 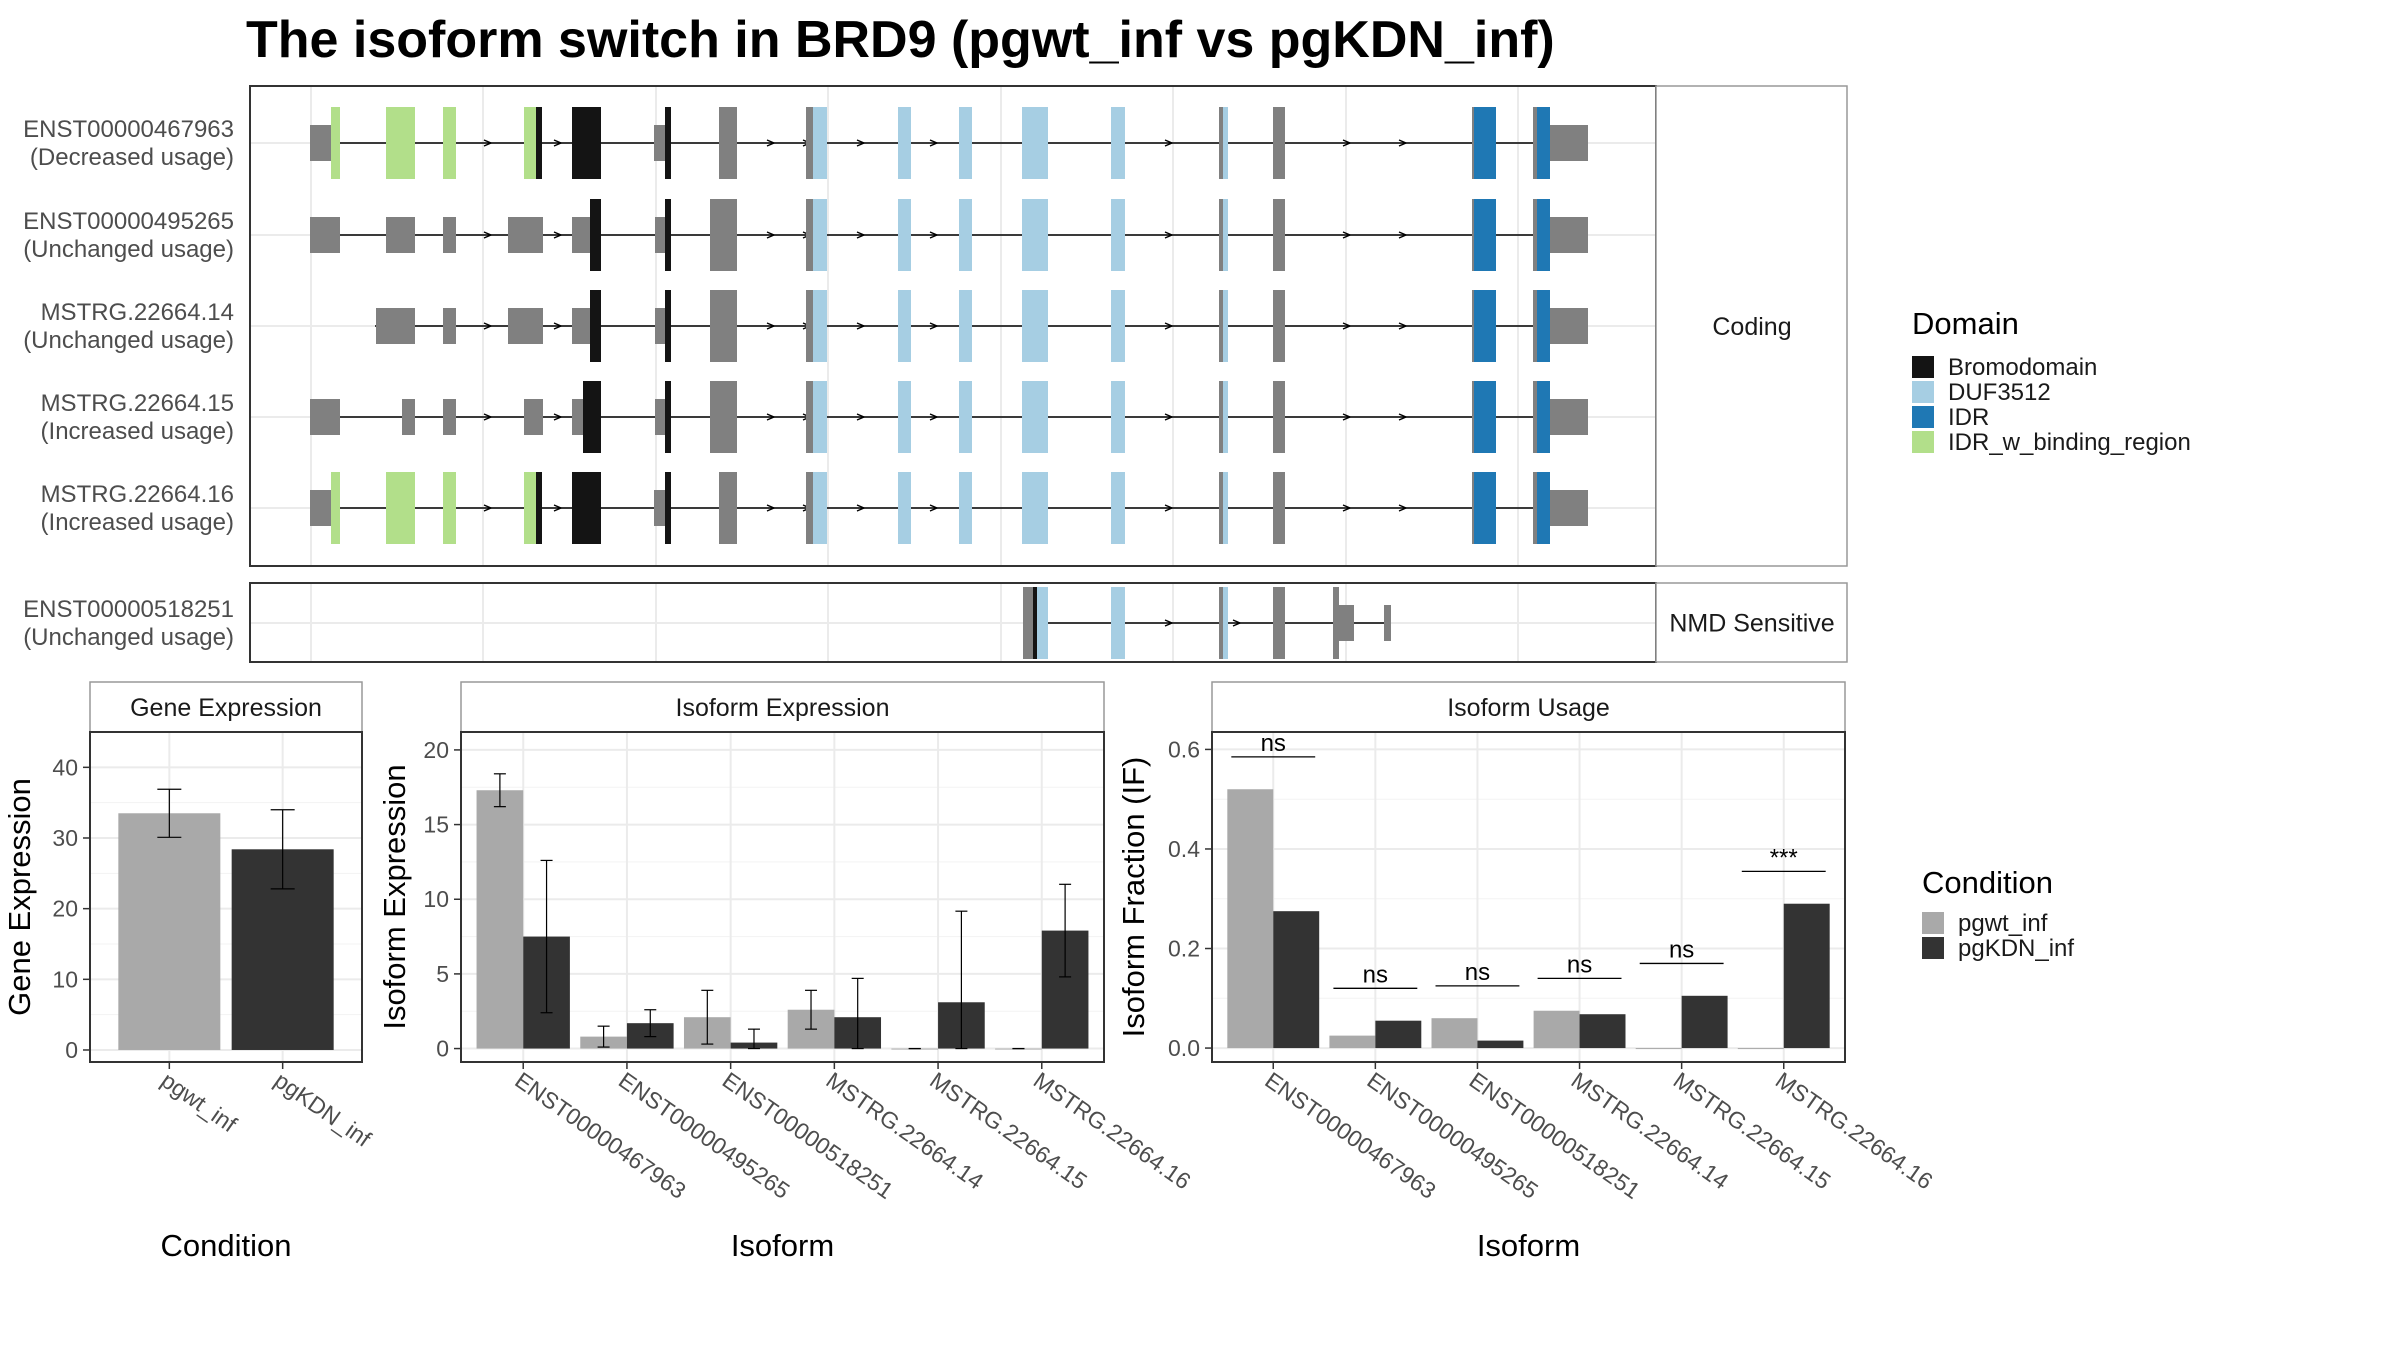 What do you see at coordinates (132, 157) in the screenshot?
I see `isoform-usage-label: (Decreased usage)` at bounding box center [132, 157].